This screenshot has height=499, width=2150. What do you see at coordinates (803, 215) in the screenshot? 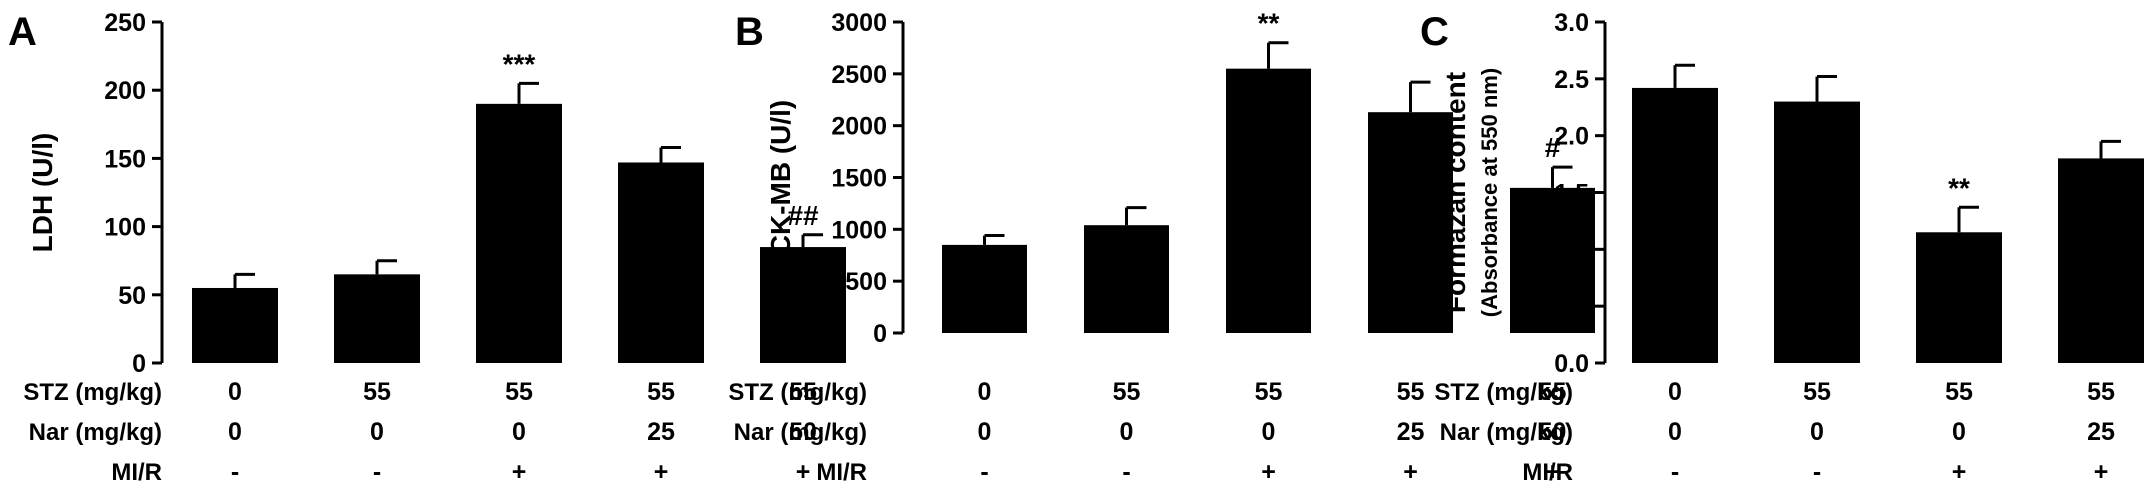
I see `significance-mark: ##` at bounding box center [803, 215].